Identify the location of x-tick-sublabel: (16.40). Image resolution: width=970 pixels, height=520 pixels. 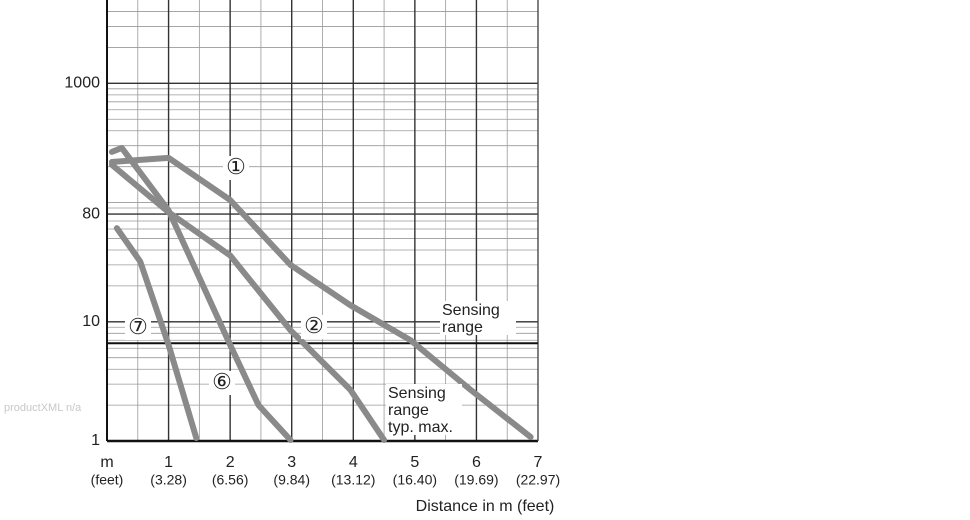
(415, 480).